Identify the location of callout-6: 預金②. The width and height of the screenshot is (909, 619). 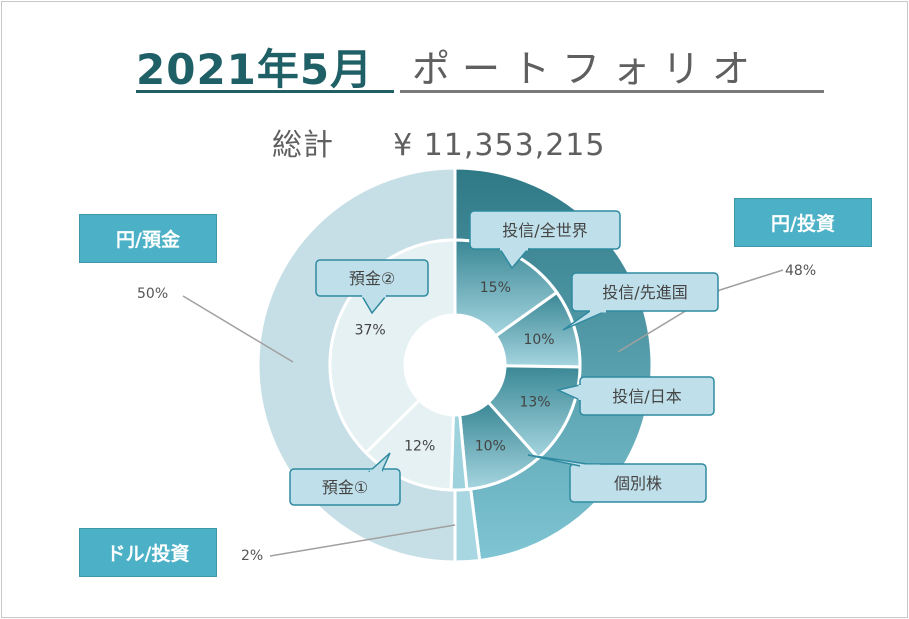
(372, 287).